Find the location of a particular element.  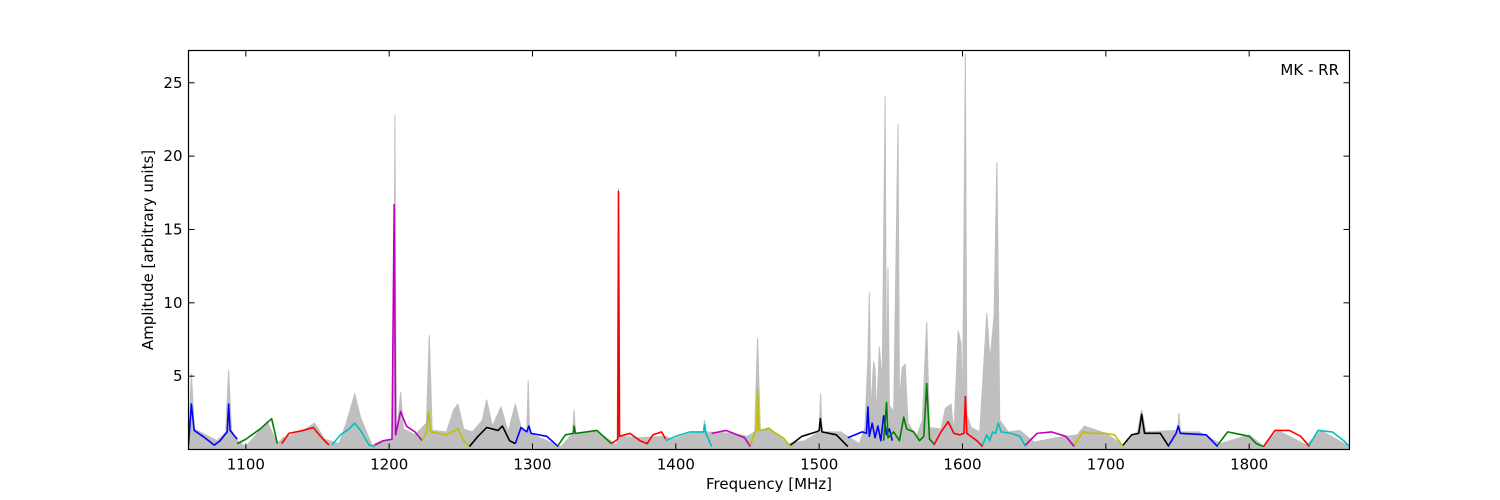

x-tick-label: 1400 is located at coordinates (676, 465).